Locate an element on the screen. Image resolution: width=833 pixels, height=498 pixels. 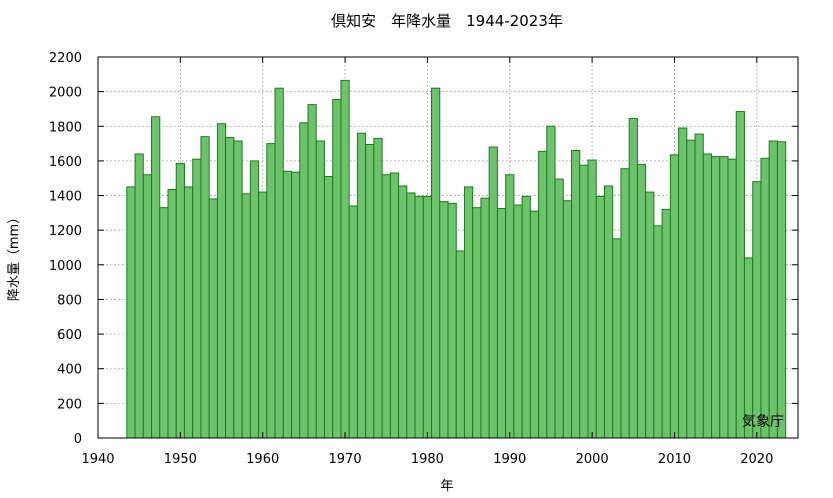
bar-1999 is located at coordinates (584, 301).